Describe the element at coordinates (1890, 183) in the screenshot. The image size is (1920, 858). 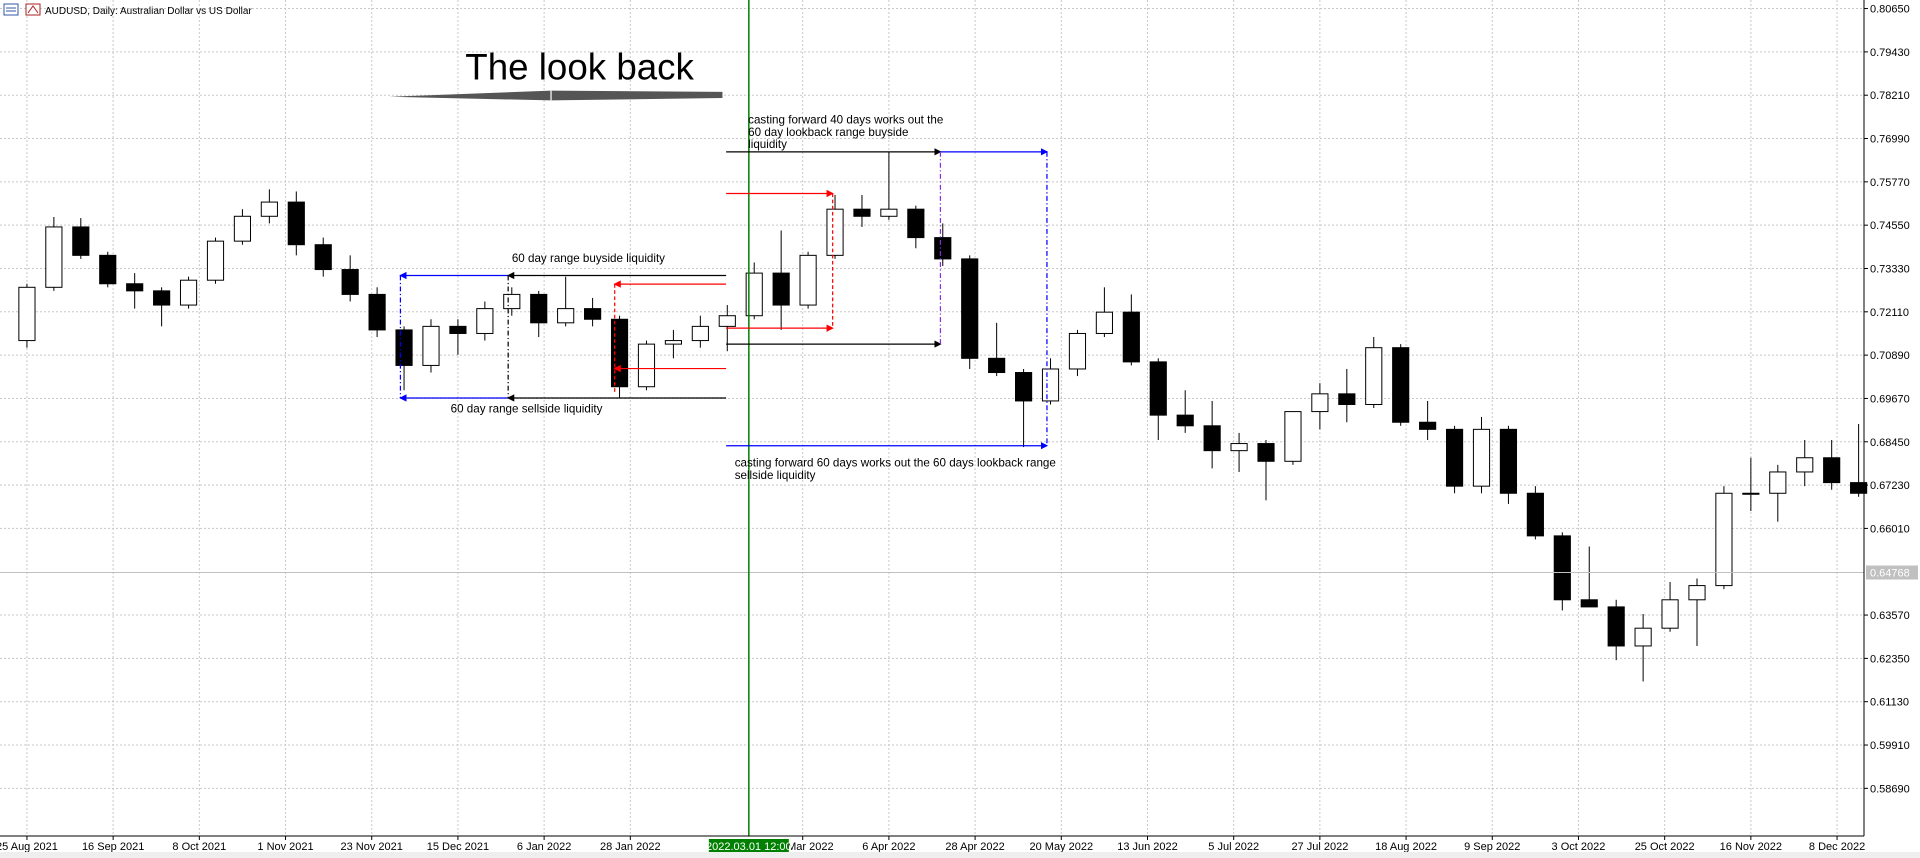
I see `y-tick-label: 0.75770` at that location.